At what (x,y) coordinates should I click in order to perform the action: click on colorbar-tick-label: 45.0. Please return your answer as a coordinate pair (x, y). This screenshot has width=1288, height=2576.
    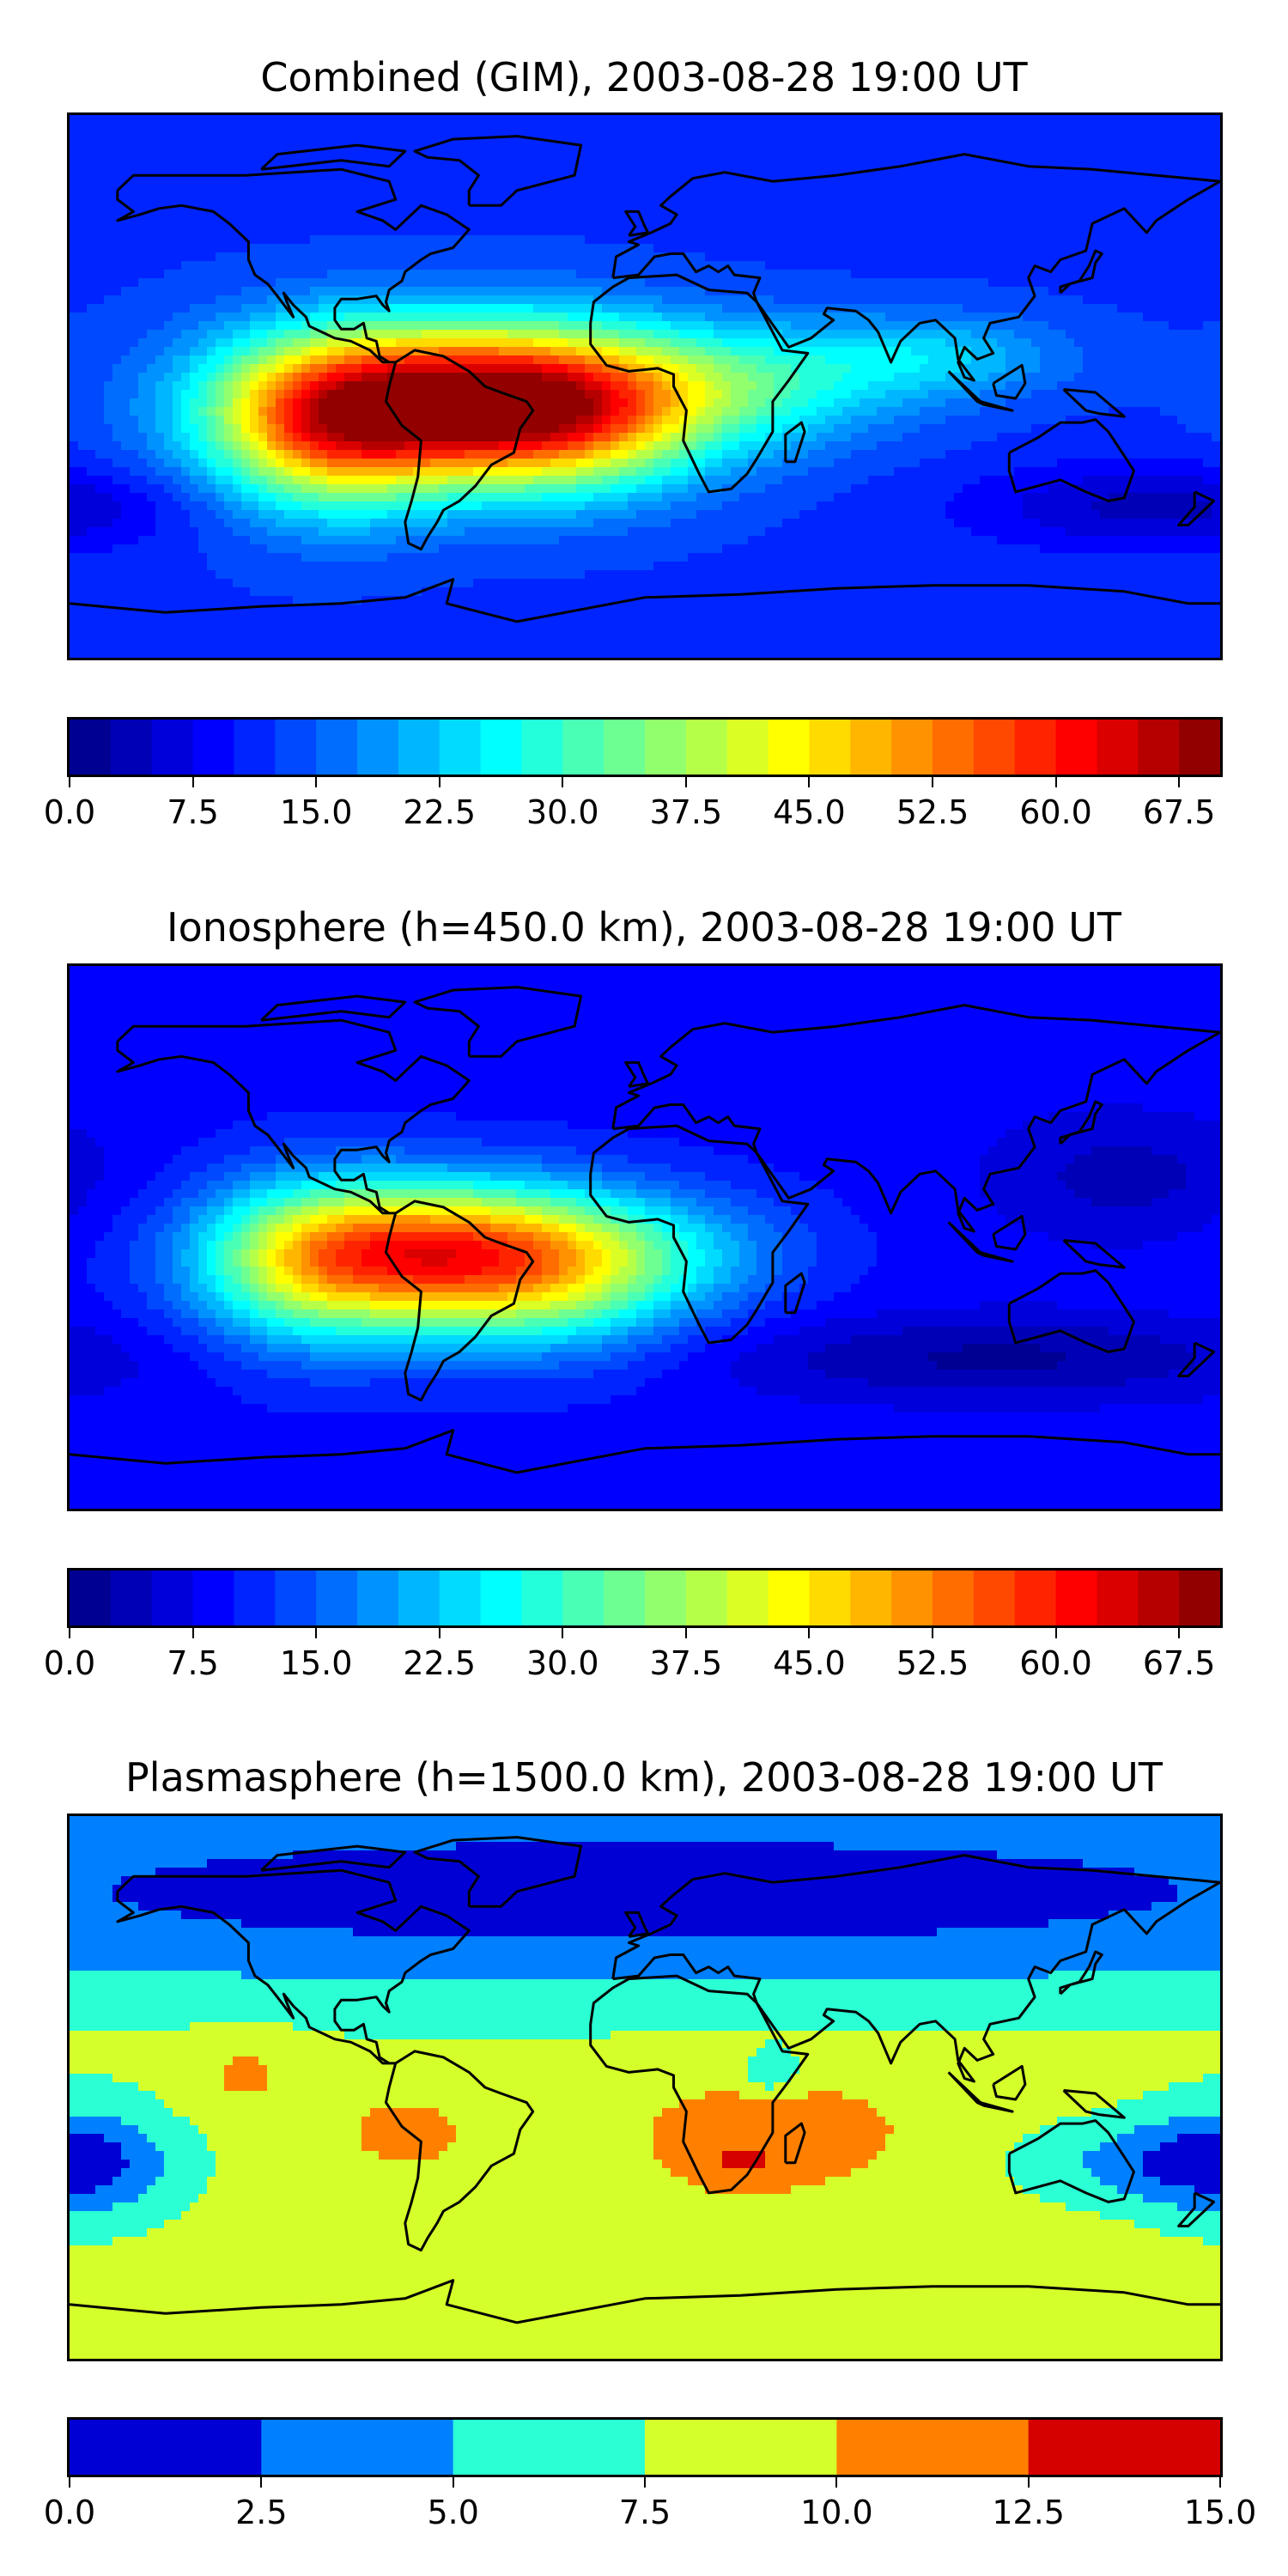
    Looking at the image, I should click on (809, 812).